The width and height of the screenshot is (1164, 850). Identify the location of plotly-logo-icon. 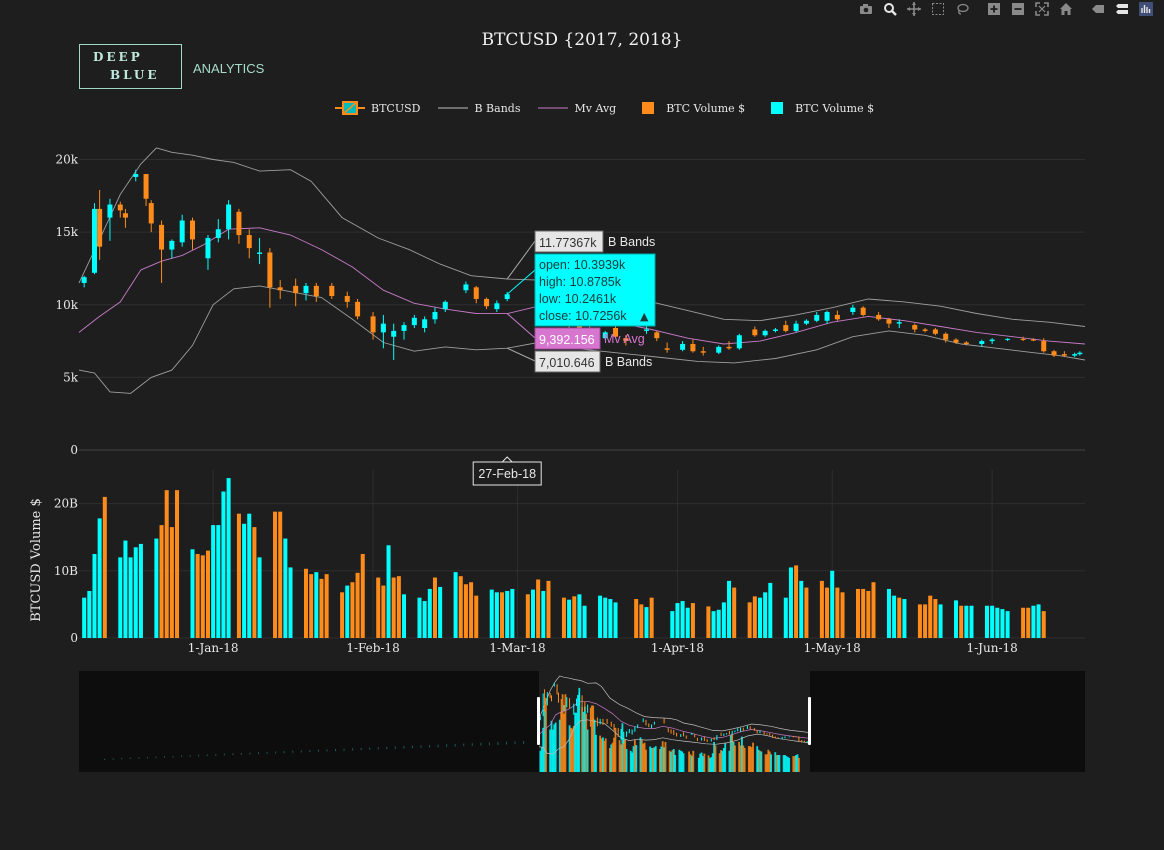
(1146, 9).